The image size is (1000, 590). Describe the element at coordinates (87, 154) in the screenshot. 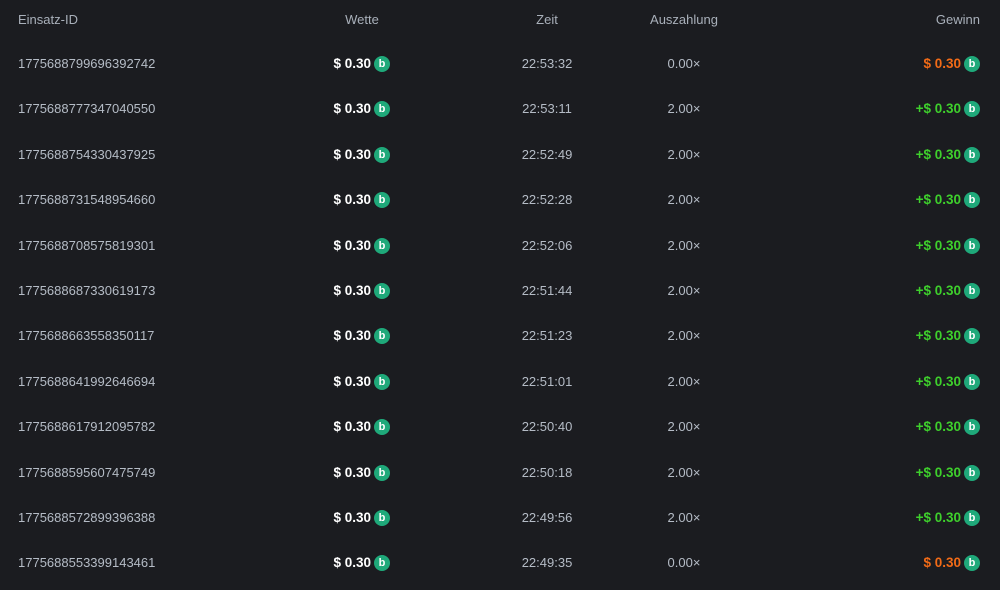

I see `bet-id: 1775688754330437925` at that location.